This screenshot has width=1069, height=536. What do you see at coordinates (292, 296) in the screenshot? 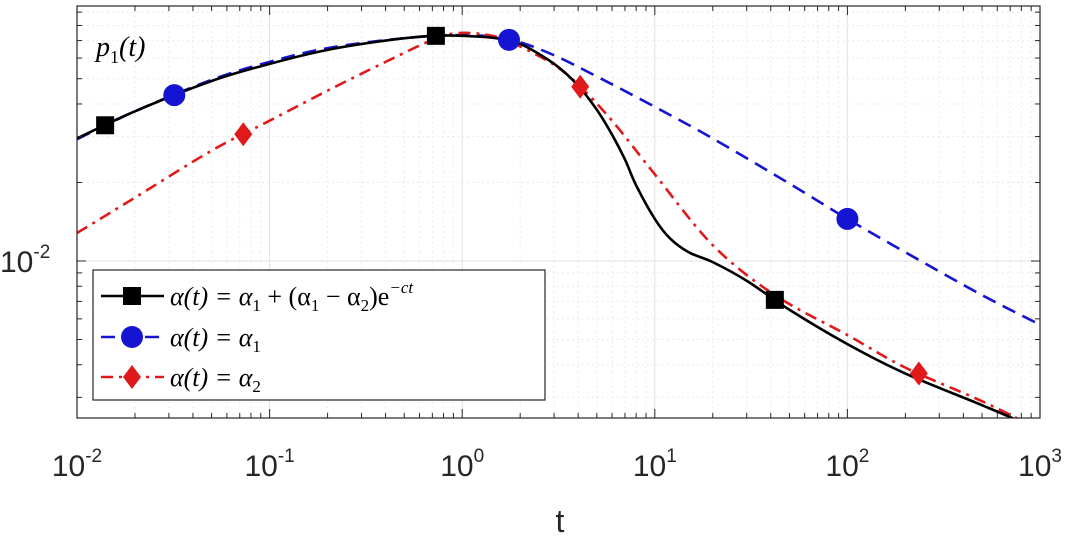
I see `legend-entry-1: α(t) = α1 + (α1 − α2)e−ct` at bounding box center [292, 296].